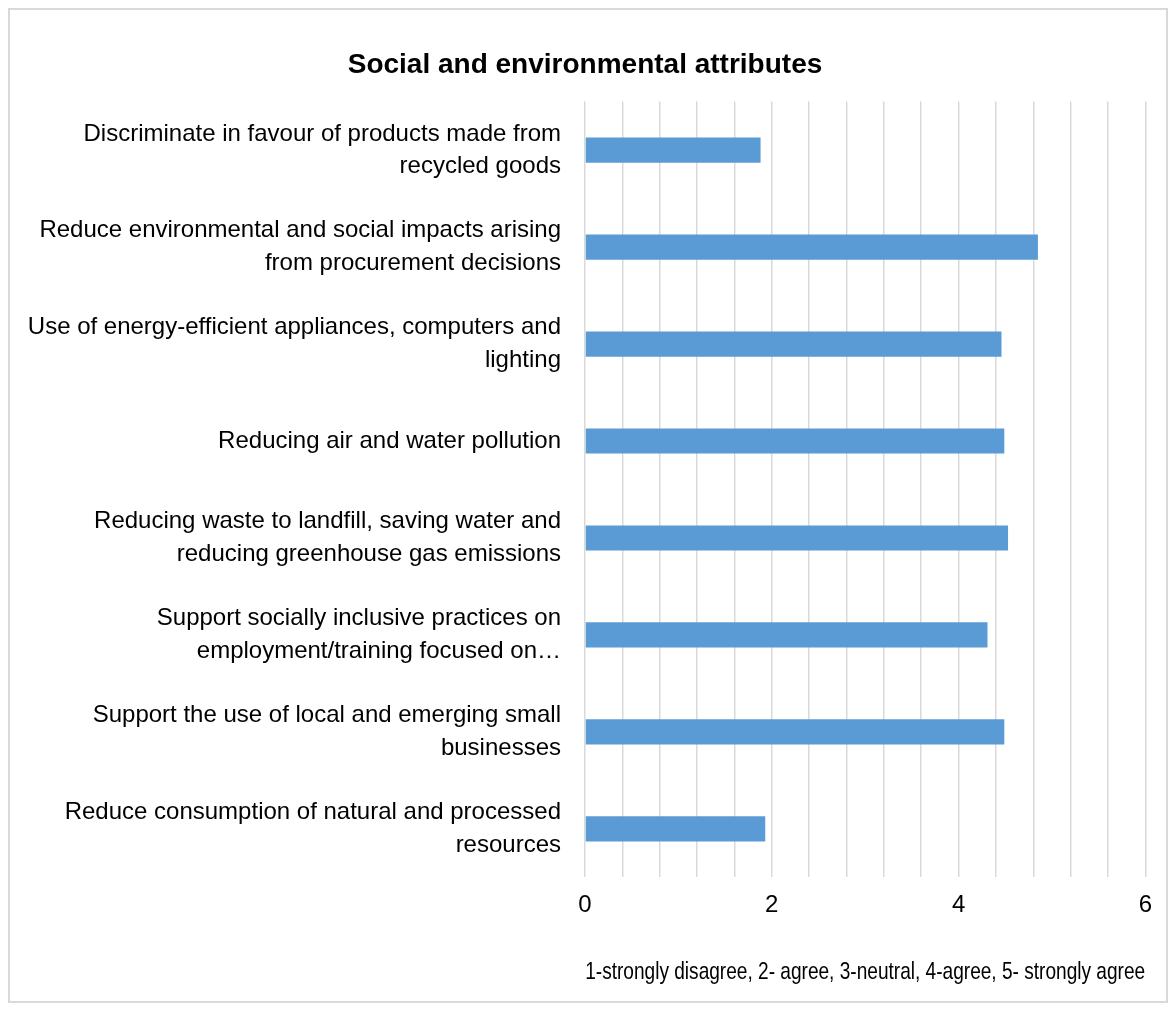  Describe the element at coordinates (865, 971) in the screenshot. I see `x-axis-title: 1-strongly disagree, 2- agree, 3-neutral, 4-agree, 5- strongly agree` at that location.